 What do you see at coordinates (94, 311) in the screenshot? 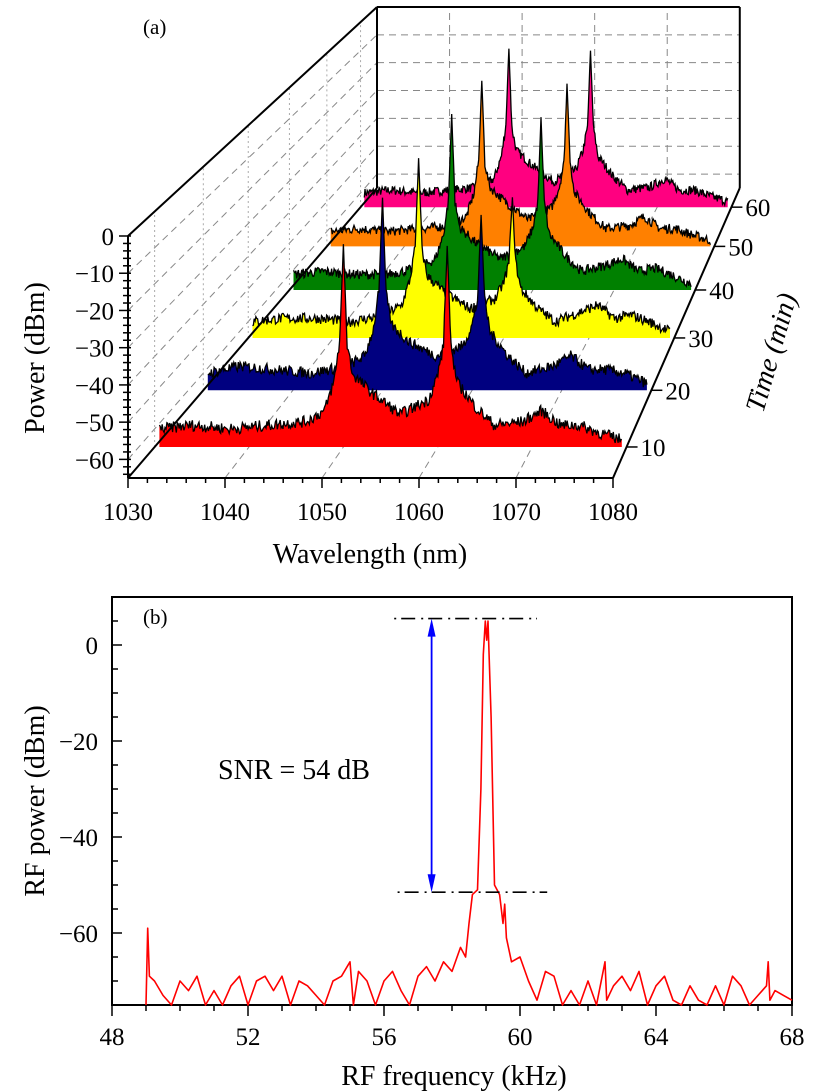
I see `power-tick-label: −20` at bounding box center [94, 311].